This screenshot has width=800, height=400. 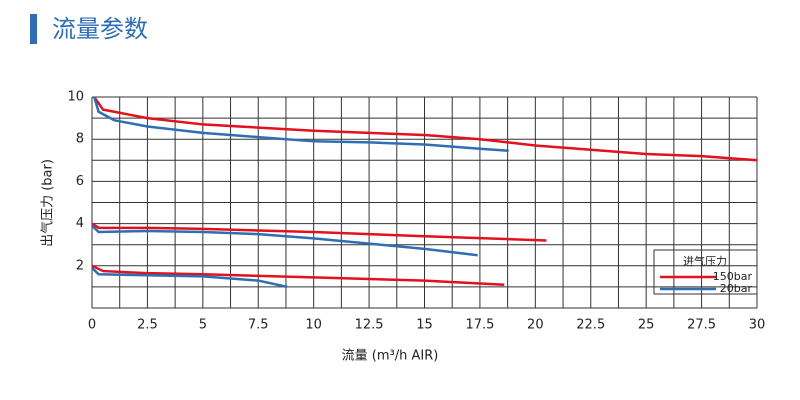 I want to click on y-axis-label: 出气压力 (bar), so click(x=48, y=203).